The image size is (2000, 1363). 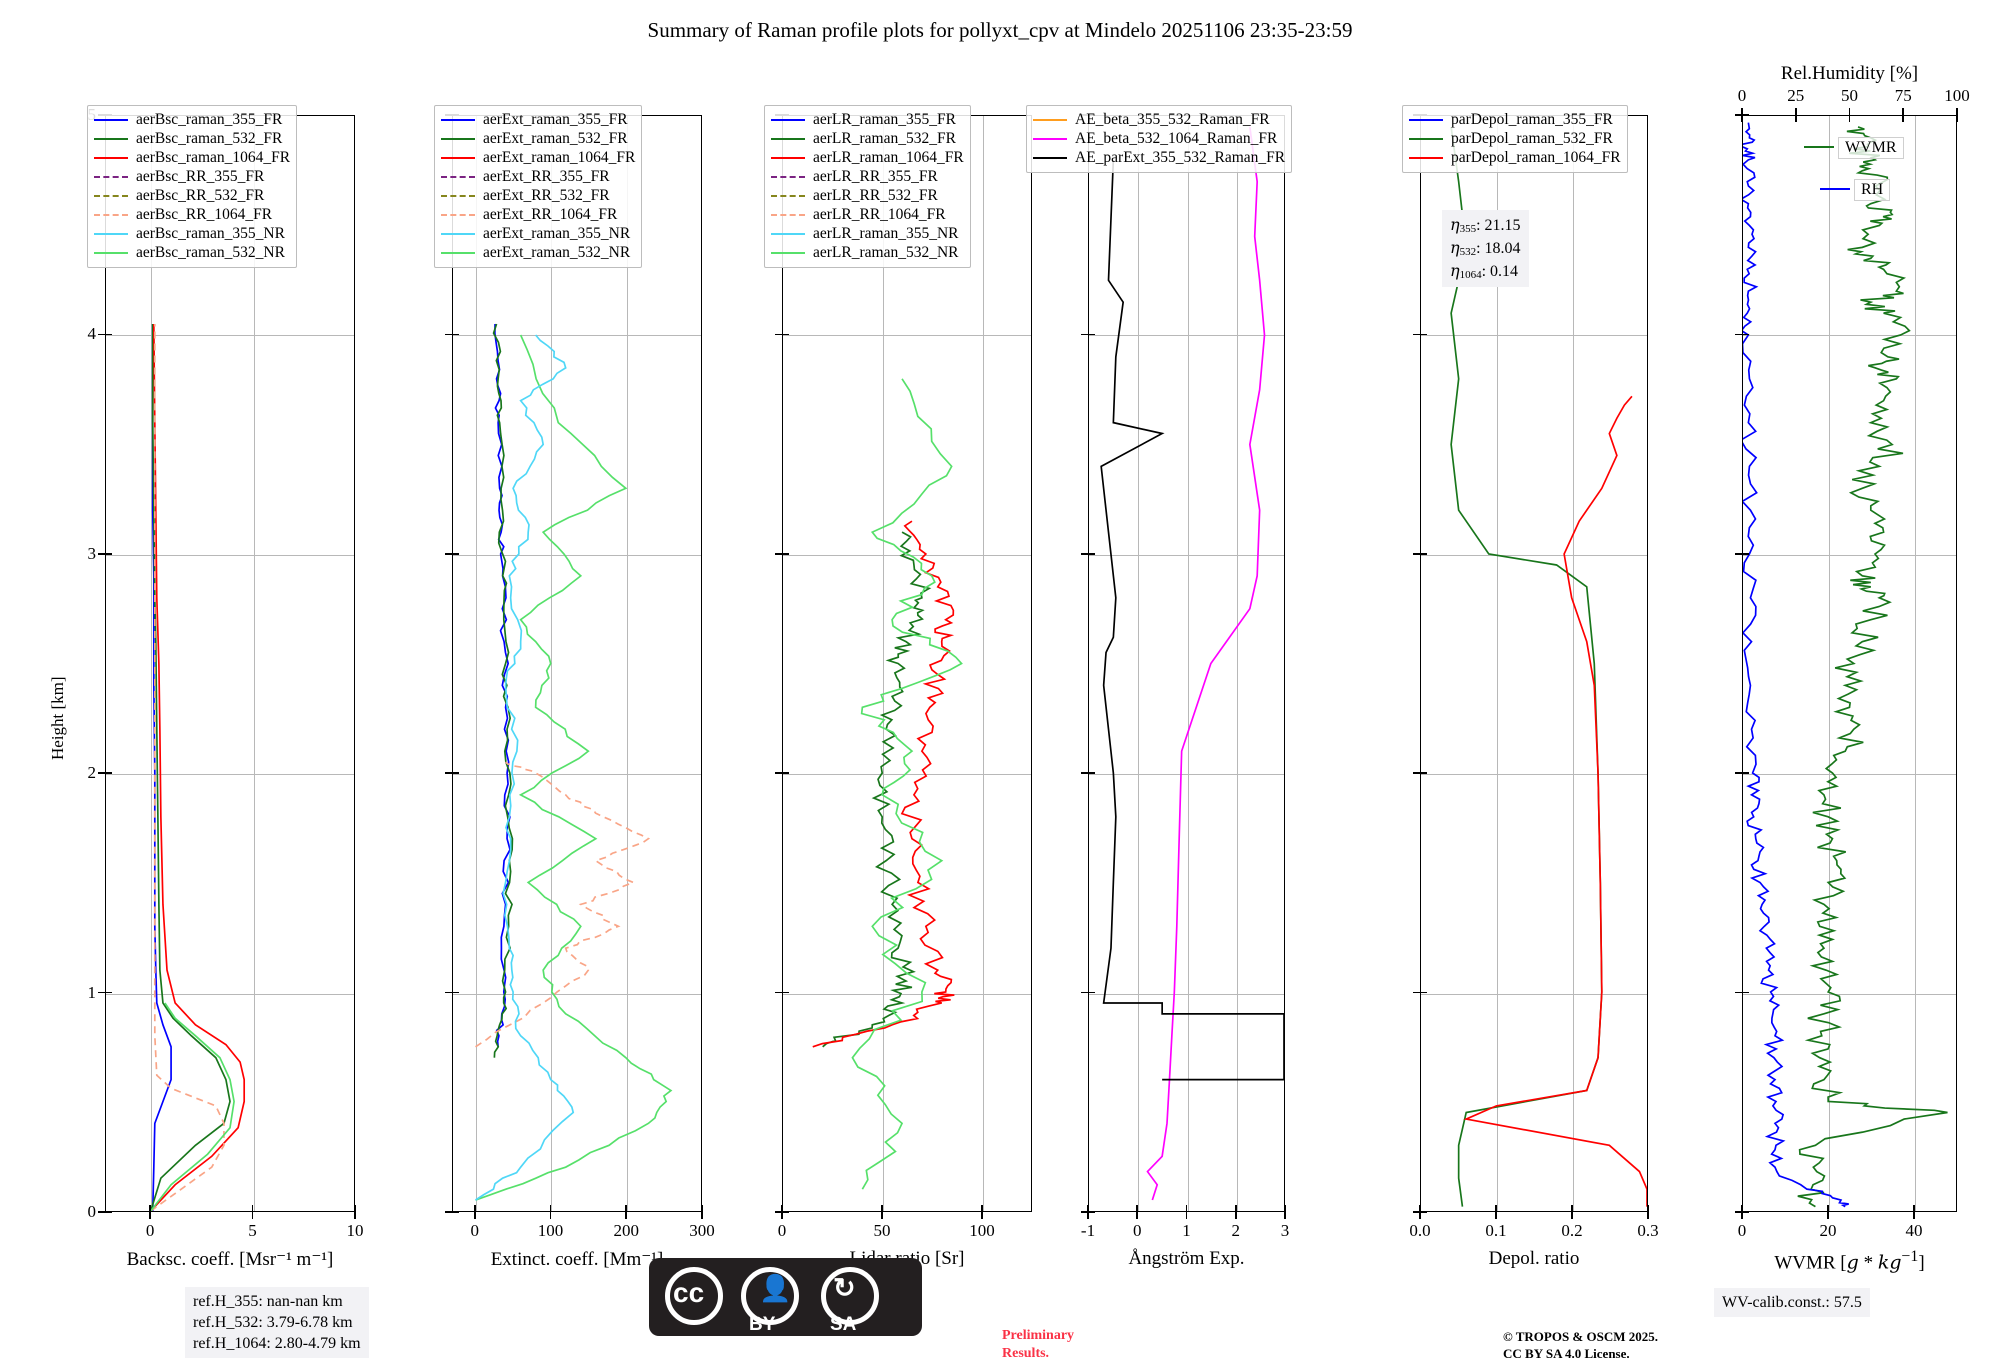 What do you see at coordinates (1515, 157) in the screenshot?
I see `legend-item: parDepol_raman_1064_FR` at bounding box center [1515, 157].